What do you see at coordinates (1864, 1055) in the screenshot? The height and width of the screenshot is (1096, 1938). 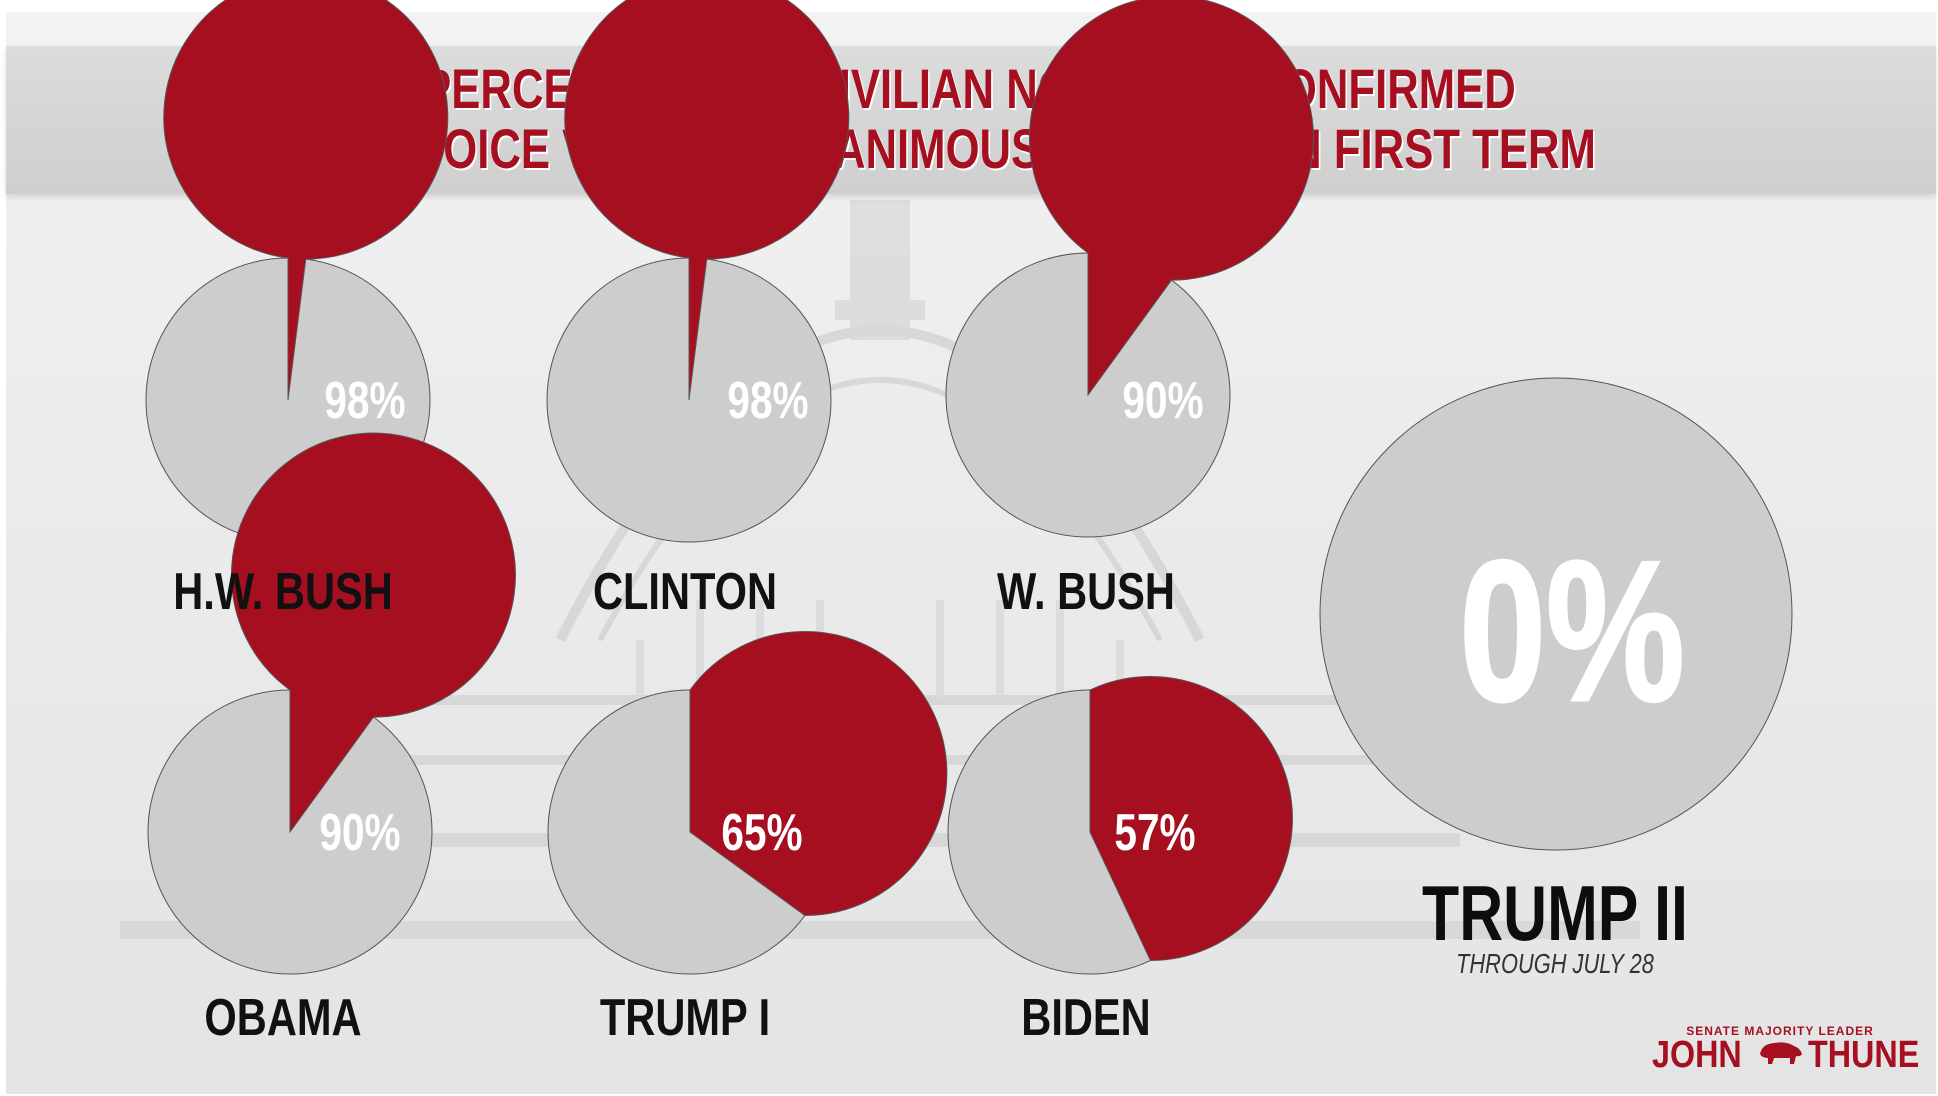 I see `logo-last-name: THUNE` at bounding box center [1864, 1055].